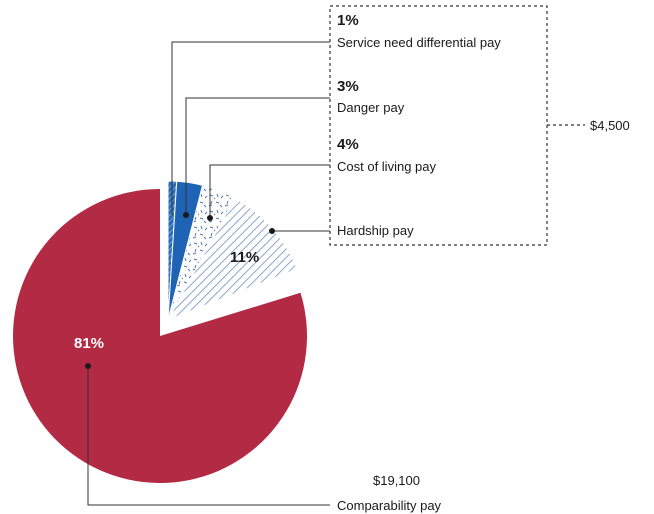 Image resolution: width=654 pixels, height=514 pixels. I want to click on slice-comparability-amount-label: $19,100, so click(396, 480).